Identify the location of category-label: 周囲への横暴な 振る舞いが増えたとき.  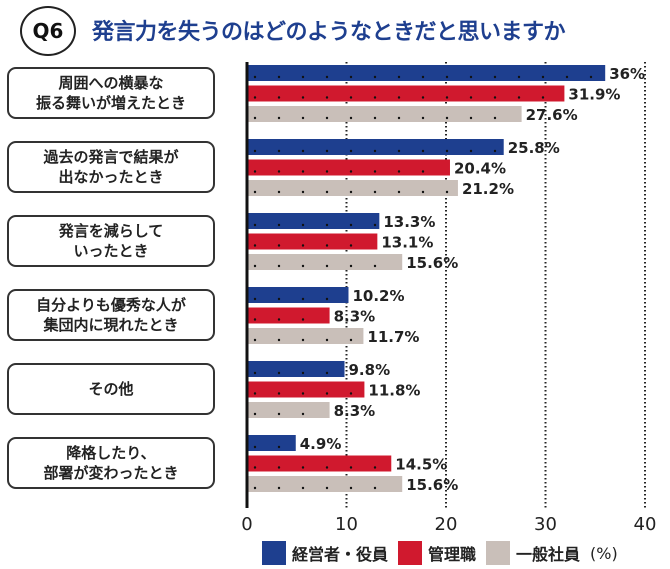
(111, 93).